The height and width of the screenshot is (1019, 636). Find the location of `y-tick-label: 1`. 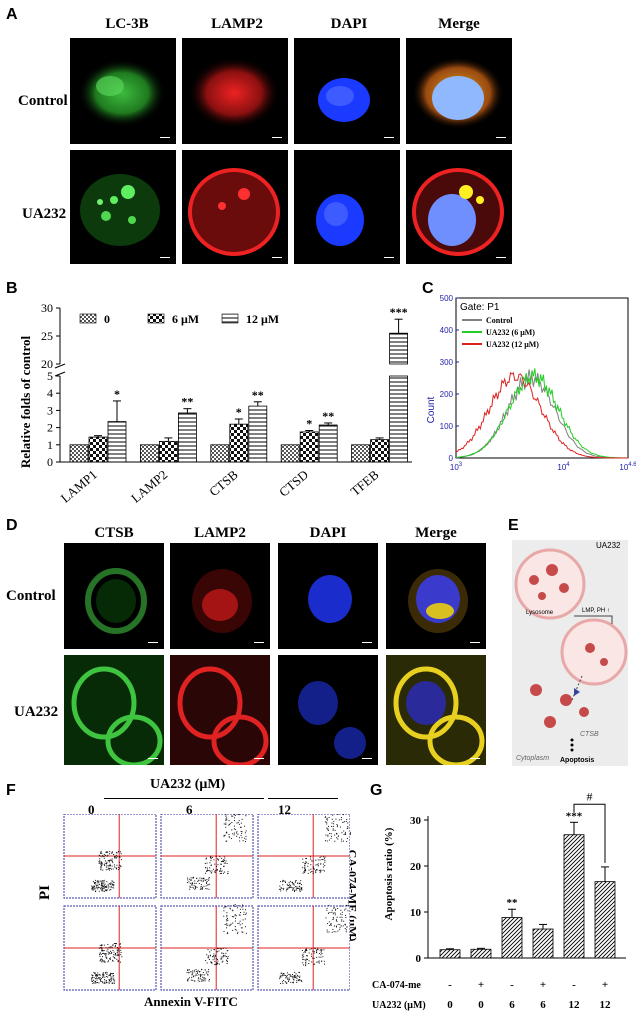

y-tick-label: 1 is located at coordinates (50, 445).